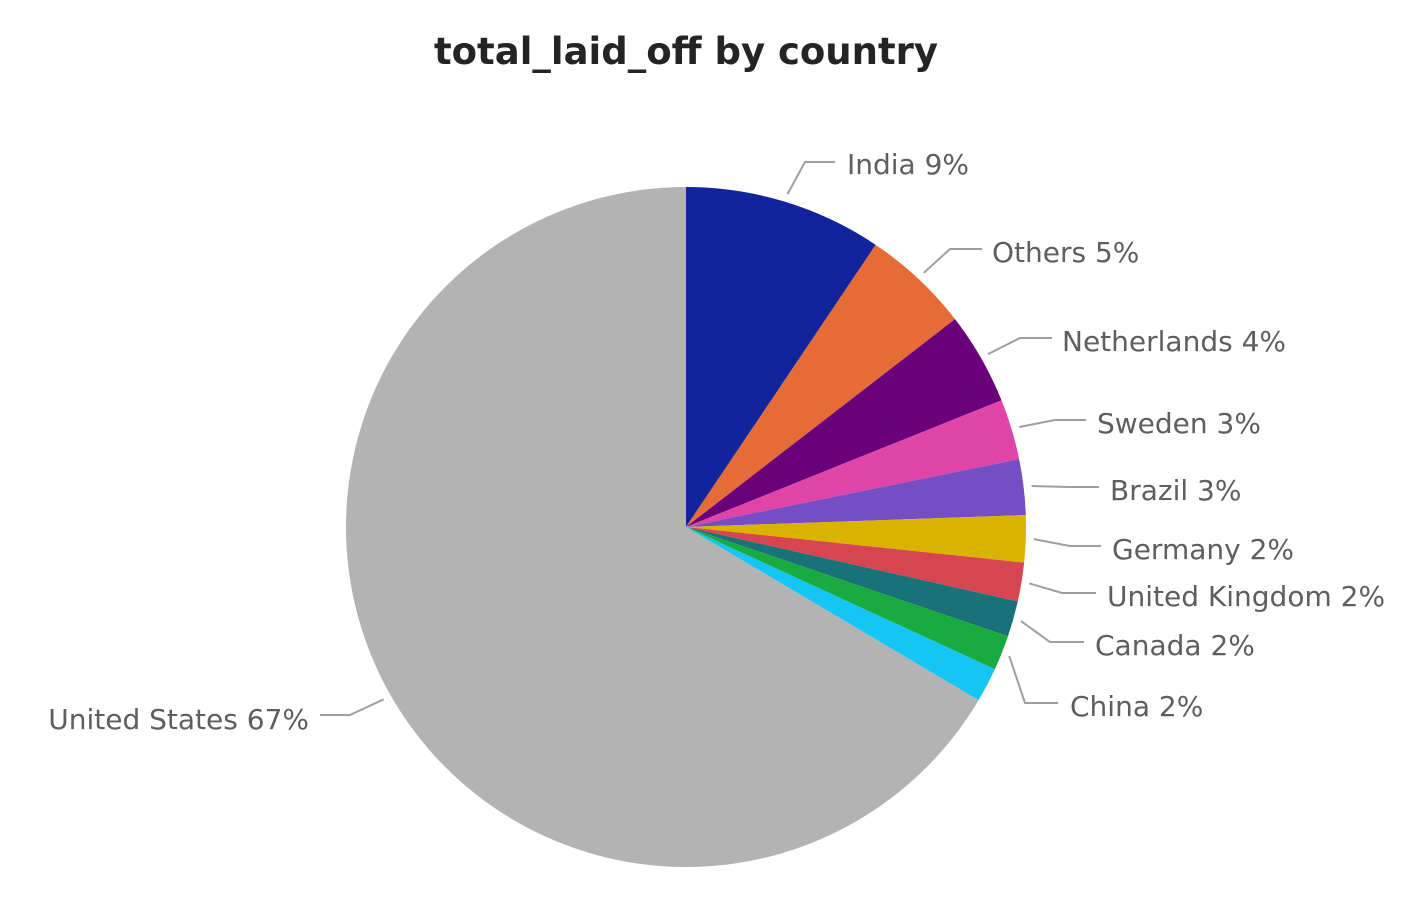 Image resolution: width=1406 pixels, height=904 pixels. What do you see at coordinates (1175, 490) in the screenshot?
I see `slice-label-brazil: Brazil 3%` at bounding box center [1175, 490].